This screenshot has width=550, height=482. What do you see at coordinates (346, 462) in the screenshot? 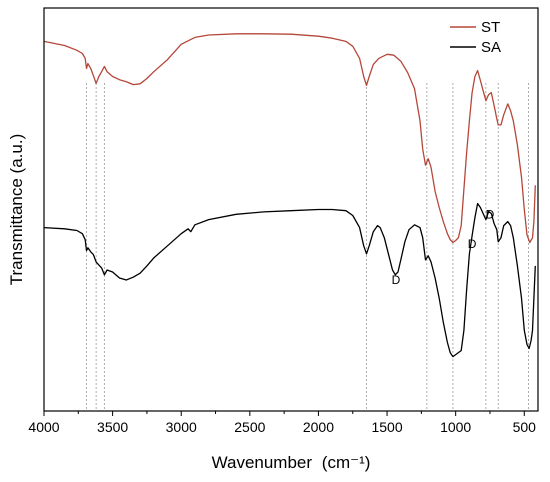
I see `x-axis-title-unit: (cm⁻¹)` at bounding box center [346, 462].